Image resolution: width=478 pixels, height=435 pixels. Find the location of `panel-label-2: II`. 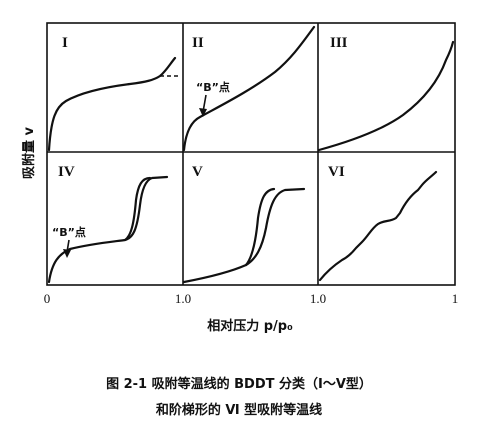

panel-label-2: II is located at coordinates (198, 43).